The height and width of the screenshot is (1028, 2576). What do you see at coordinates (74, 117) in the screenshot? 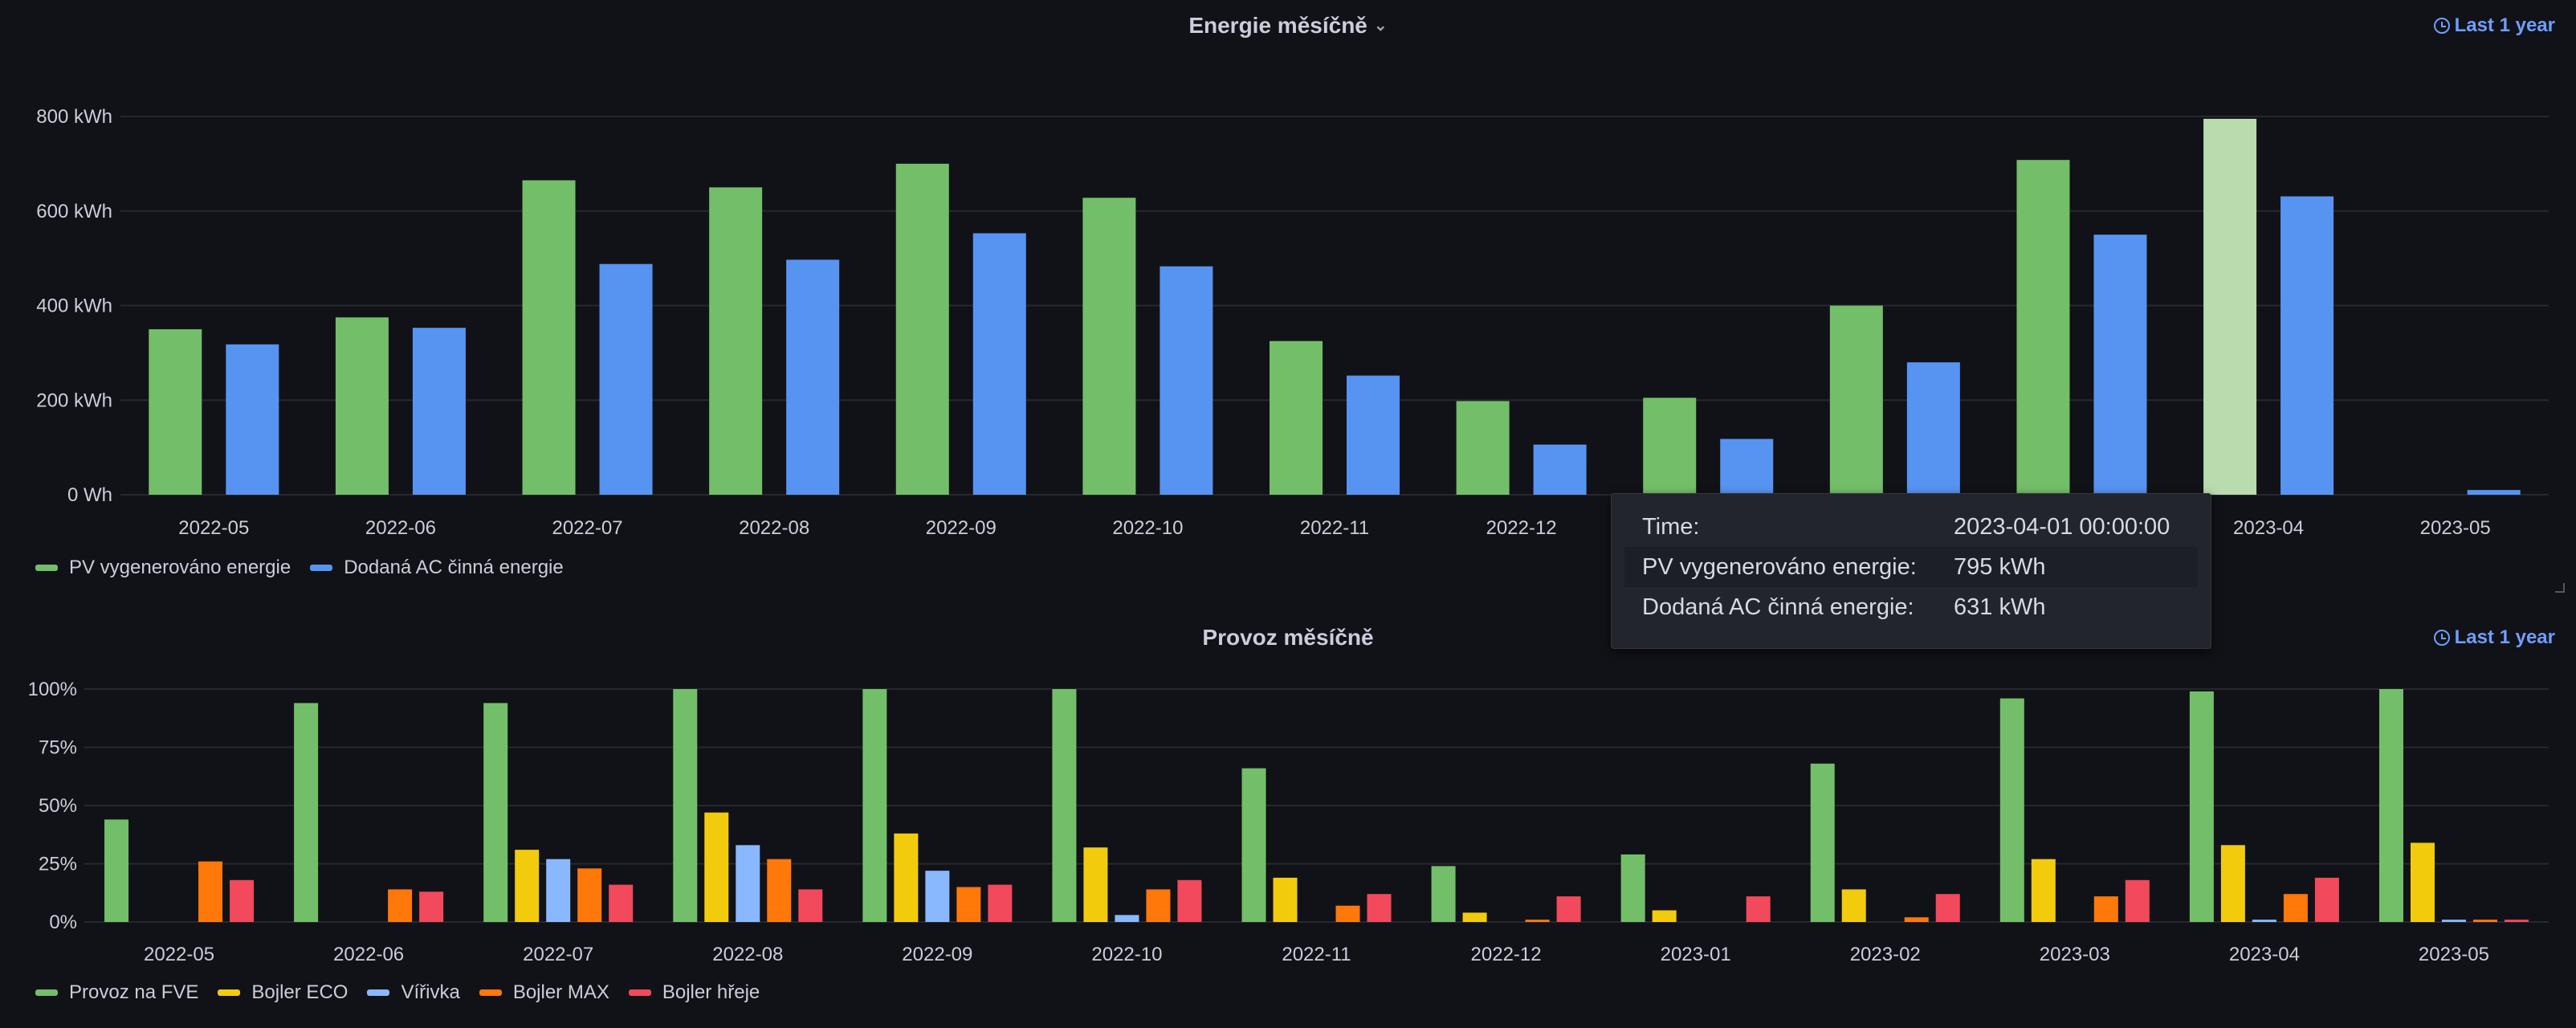
I see `y-tick-label: 800 kWh` at bounding box center [74, 117].